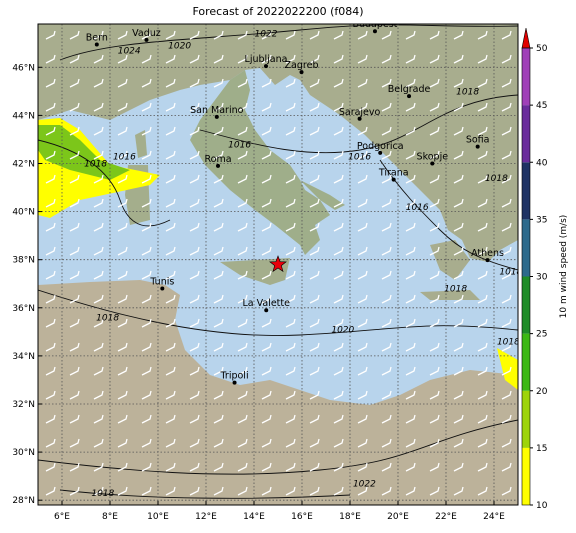 The width and height of the screenshot is (576, 533). What do you see at coordinates (450, 260) in the screenshot?
I see `land-peloponnese` at bounding box center [450, 260].